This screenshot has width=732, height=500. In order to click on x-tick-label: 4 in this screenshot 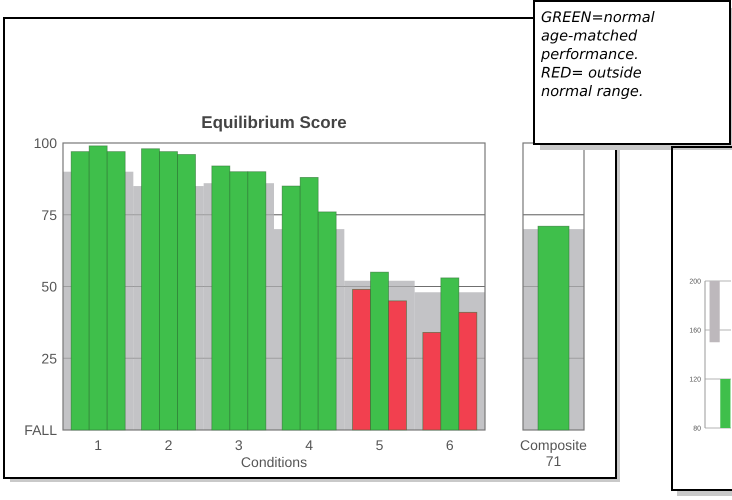, I will do `click(309, 445)`.